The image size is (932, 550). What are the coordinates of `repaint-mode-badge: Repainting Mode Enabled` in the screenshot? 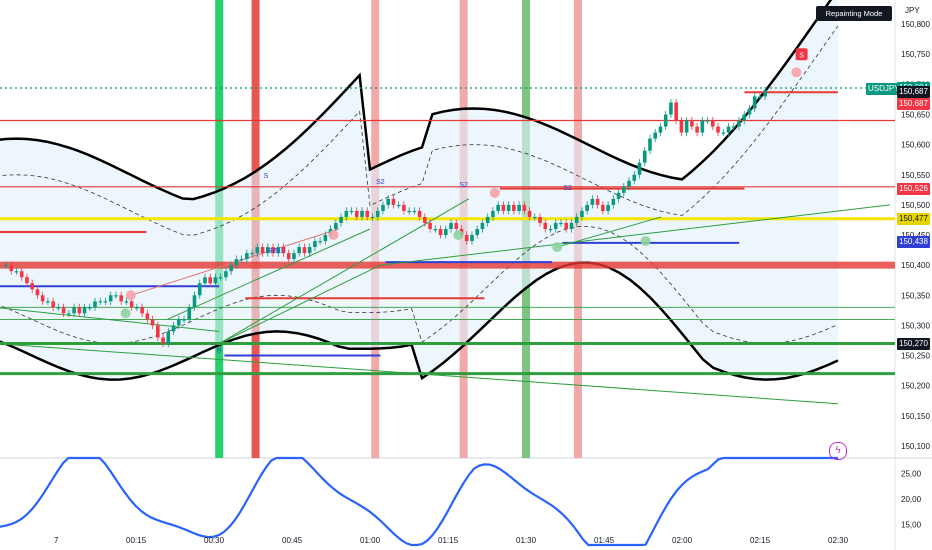 It's located at (854, 19).